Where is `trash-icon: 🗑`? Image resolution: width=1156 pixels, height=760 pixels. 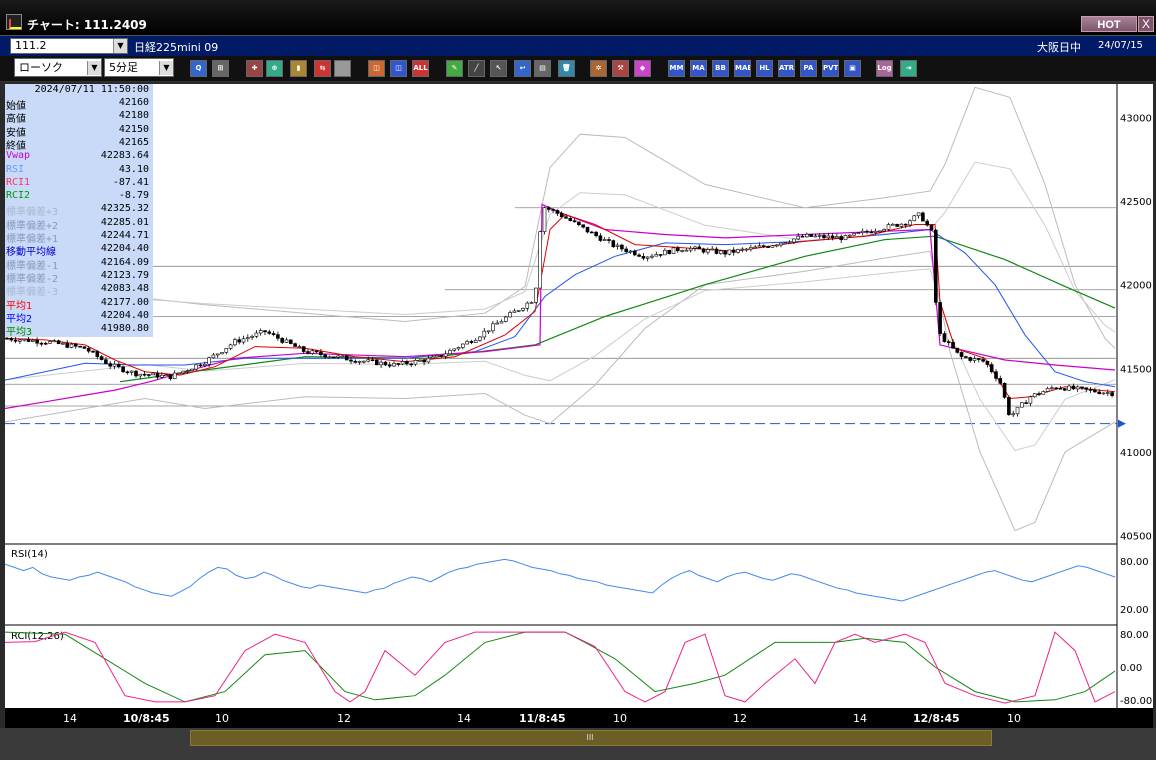
trash-icon: 🗑 is located at coordinates (566, 68).